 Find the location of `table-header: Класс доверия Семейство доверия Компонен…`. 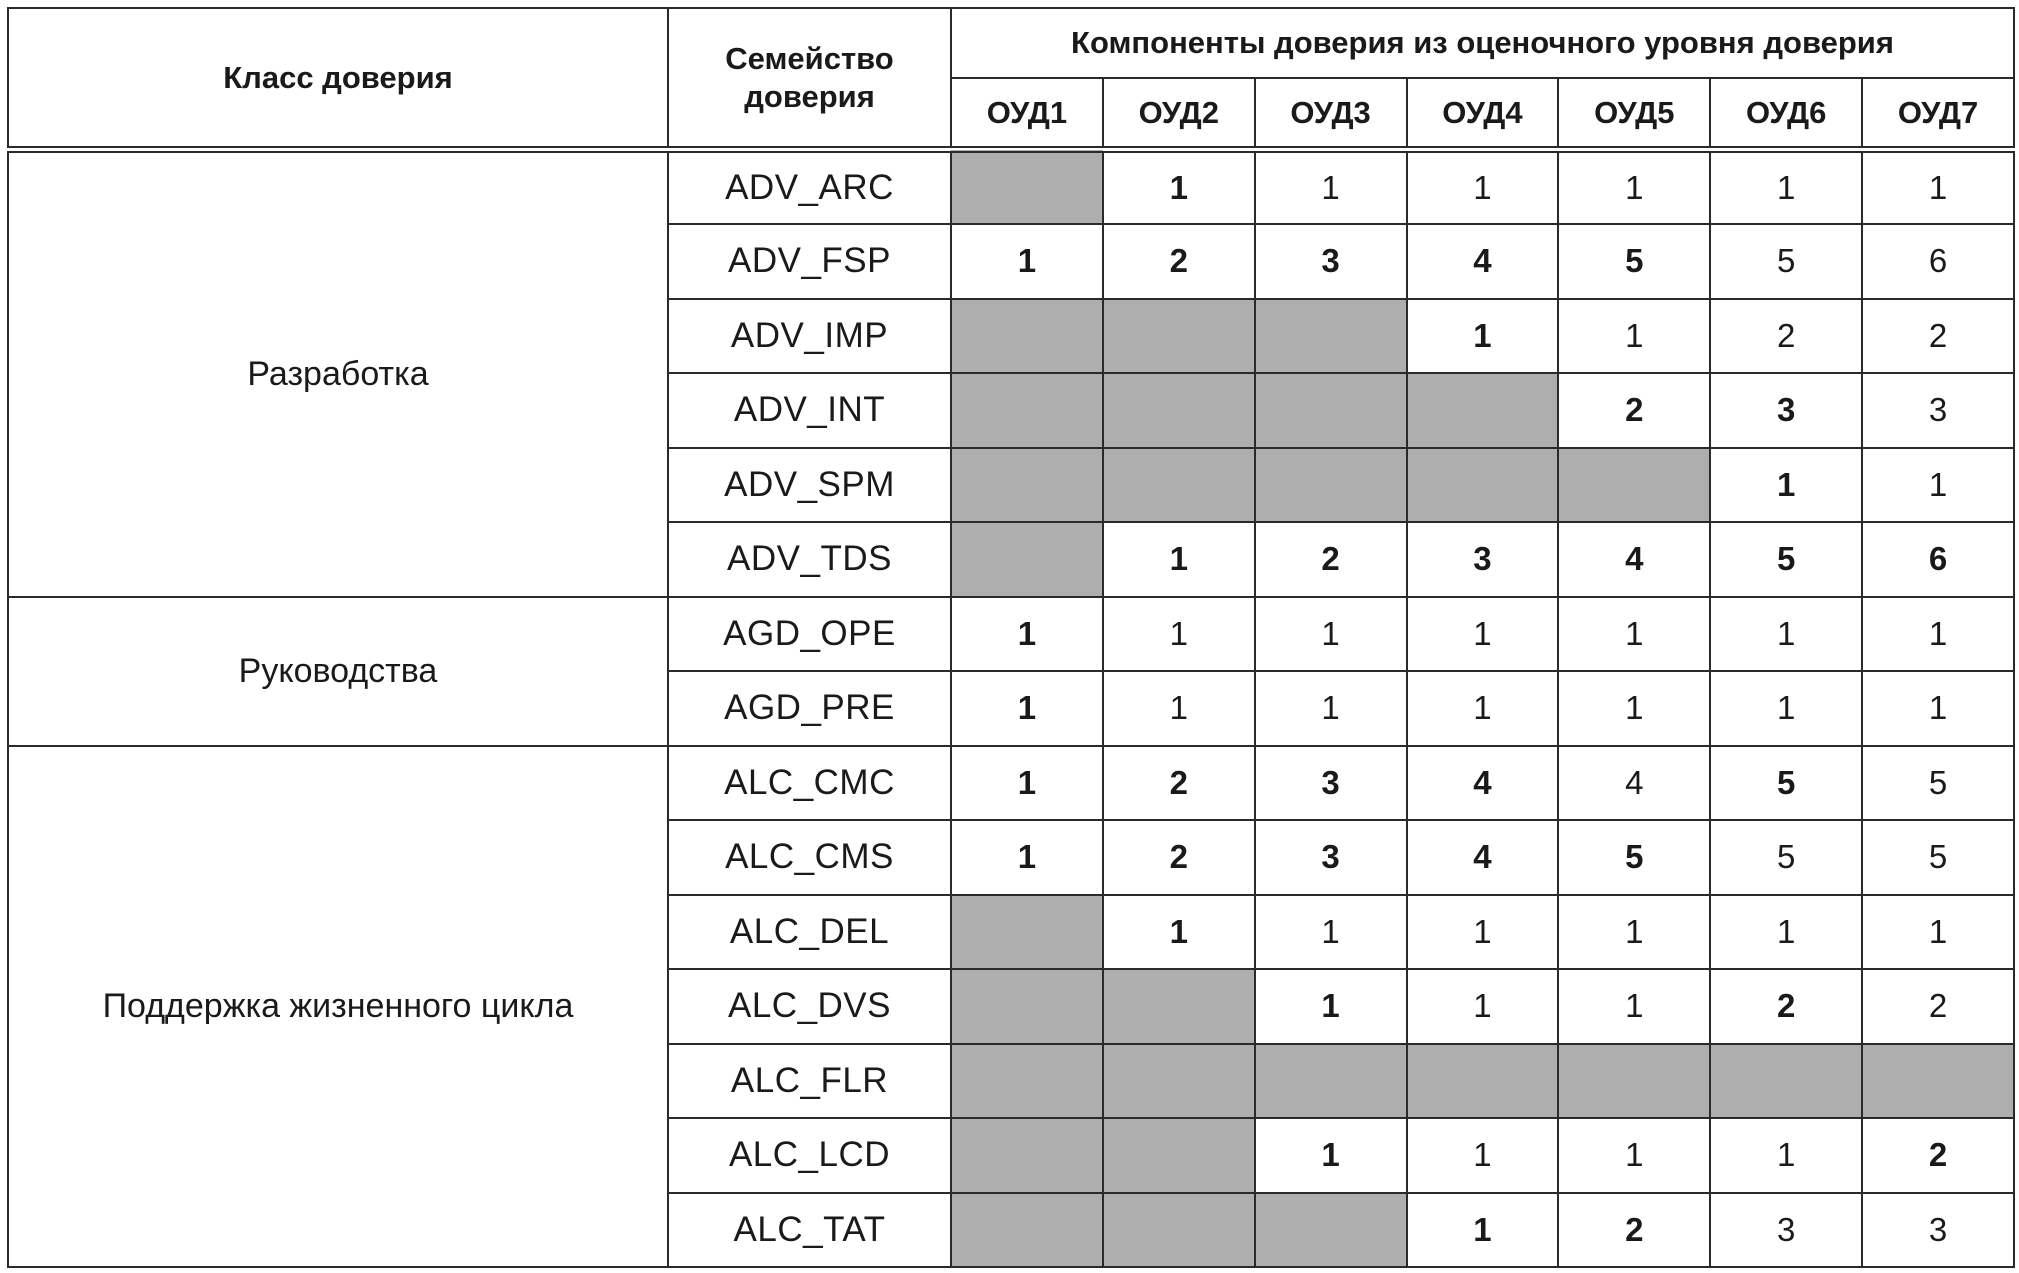

table-header: Класс доверия Семейство доверия Компонен… is located at coordinates (1011, 79).